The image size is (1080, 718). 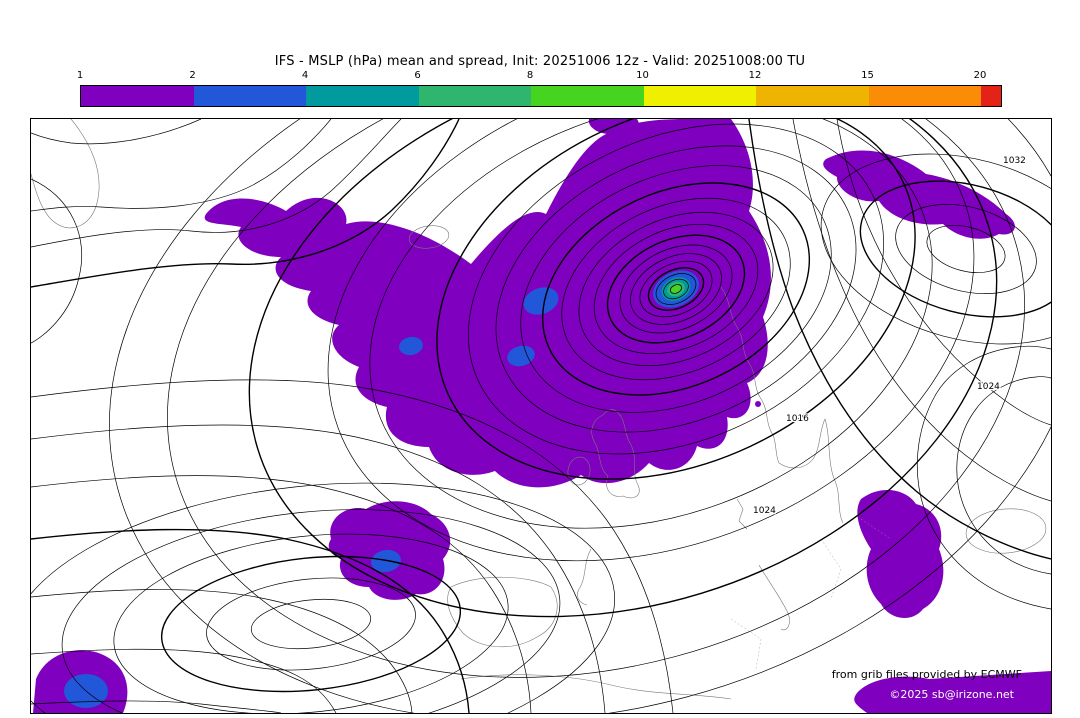 What do you see at coordinates (530, 75) in the screenshot?
I see `colorbar-tick-label: 8` at bounding box center [530, 75].